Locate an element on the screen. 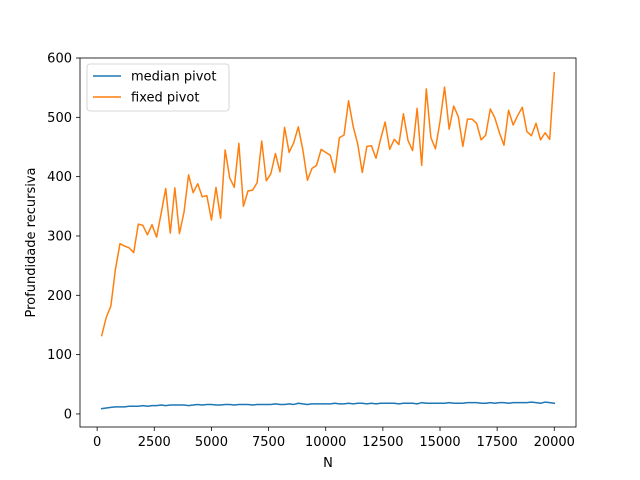 The image size is (640, 480). x-tick-label: 12500 is located at coordinates (382, 442).